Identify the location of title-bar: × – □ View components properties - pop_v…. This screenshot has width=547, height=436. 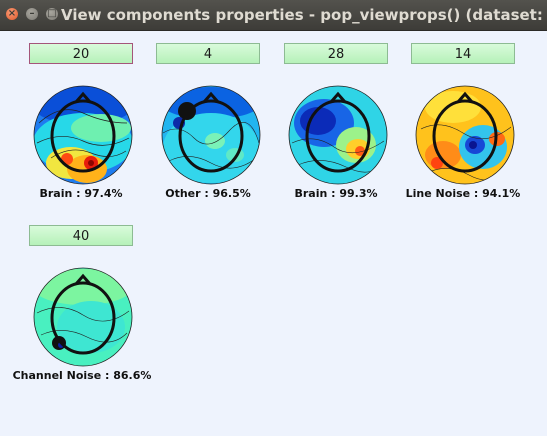
(273, 15).